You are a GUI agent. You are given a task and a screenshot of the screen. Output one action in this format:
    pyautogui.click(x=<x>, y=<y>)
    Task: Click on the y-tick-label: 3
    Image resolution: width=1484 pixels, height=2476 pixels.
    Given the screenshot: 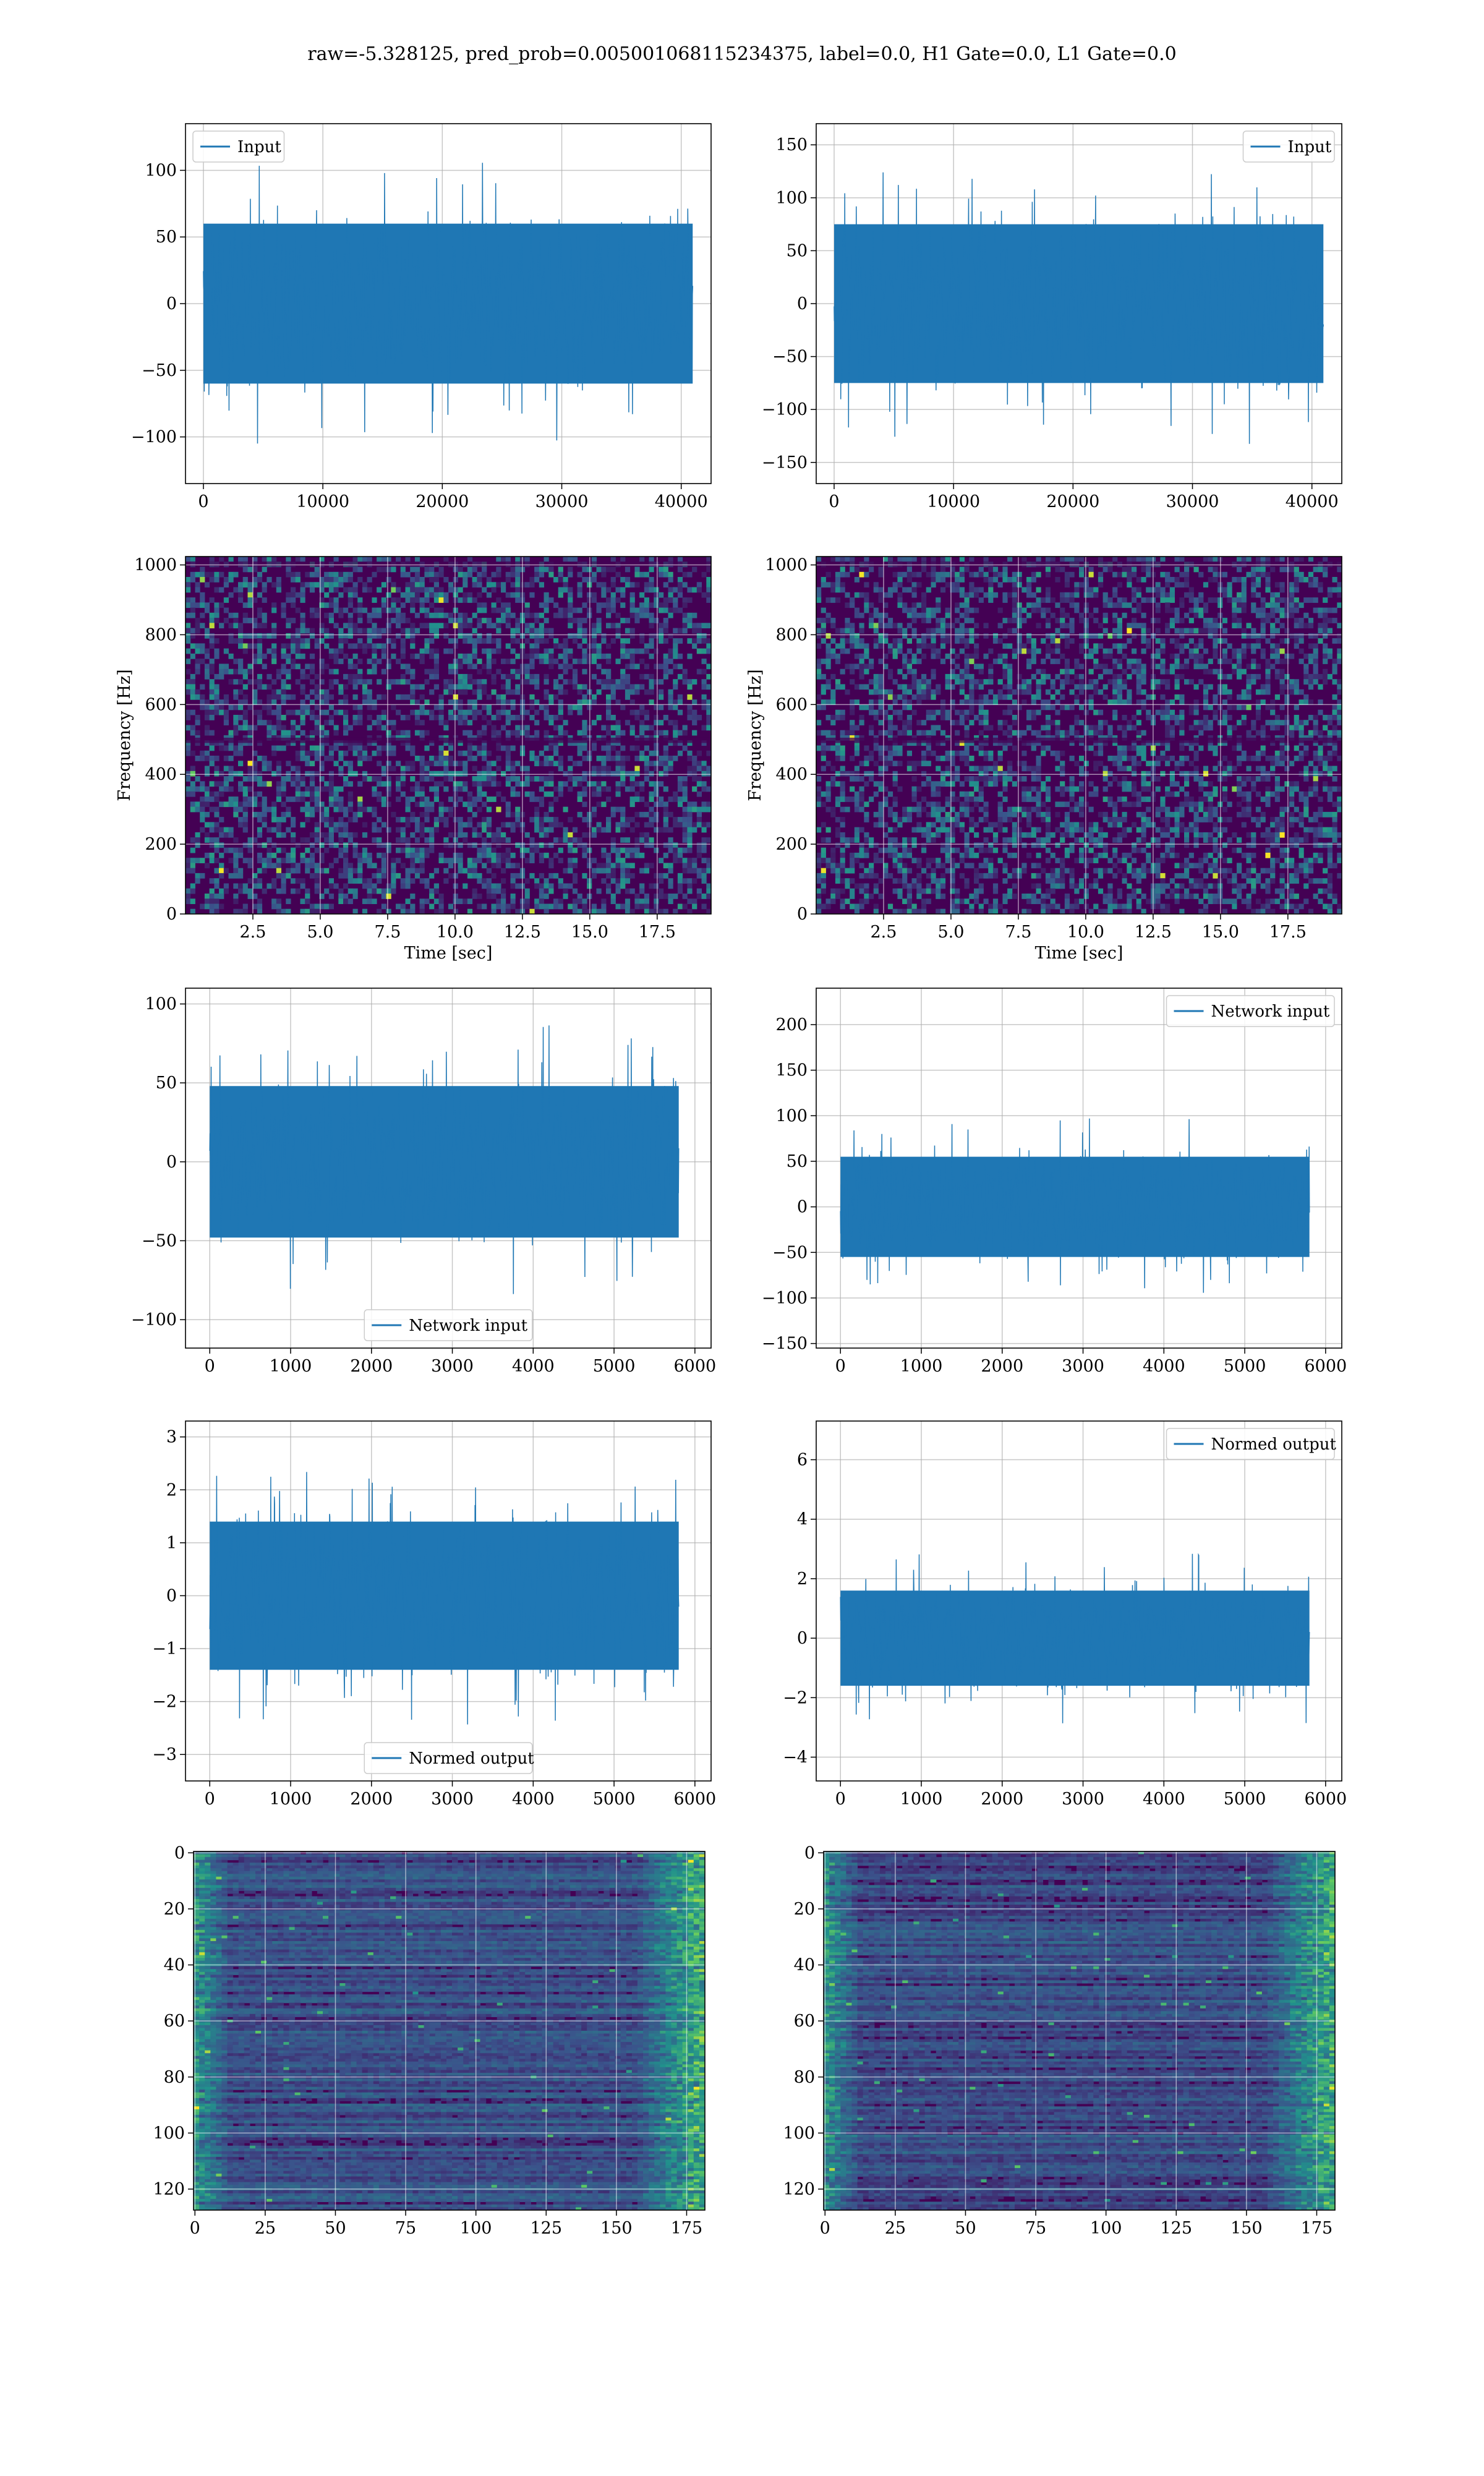 What is the action you would take?
    pyautogui.click(x=171, y=1437)
    